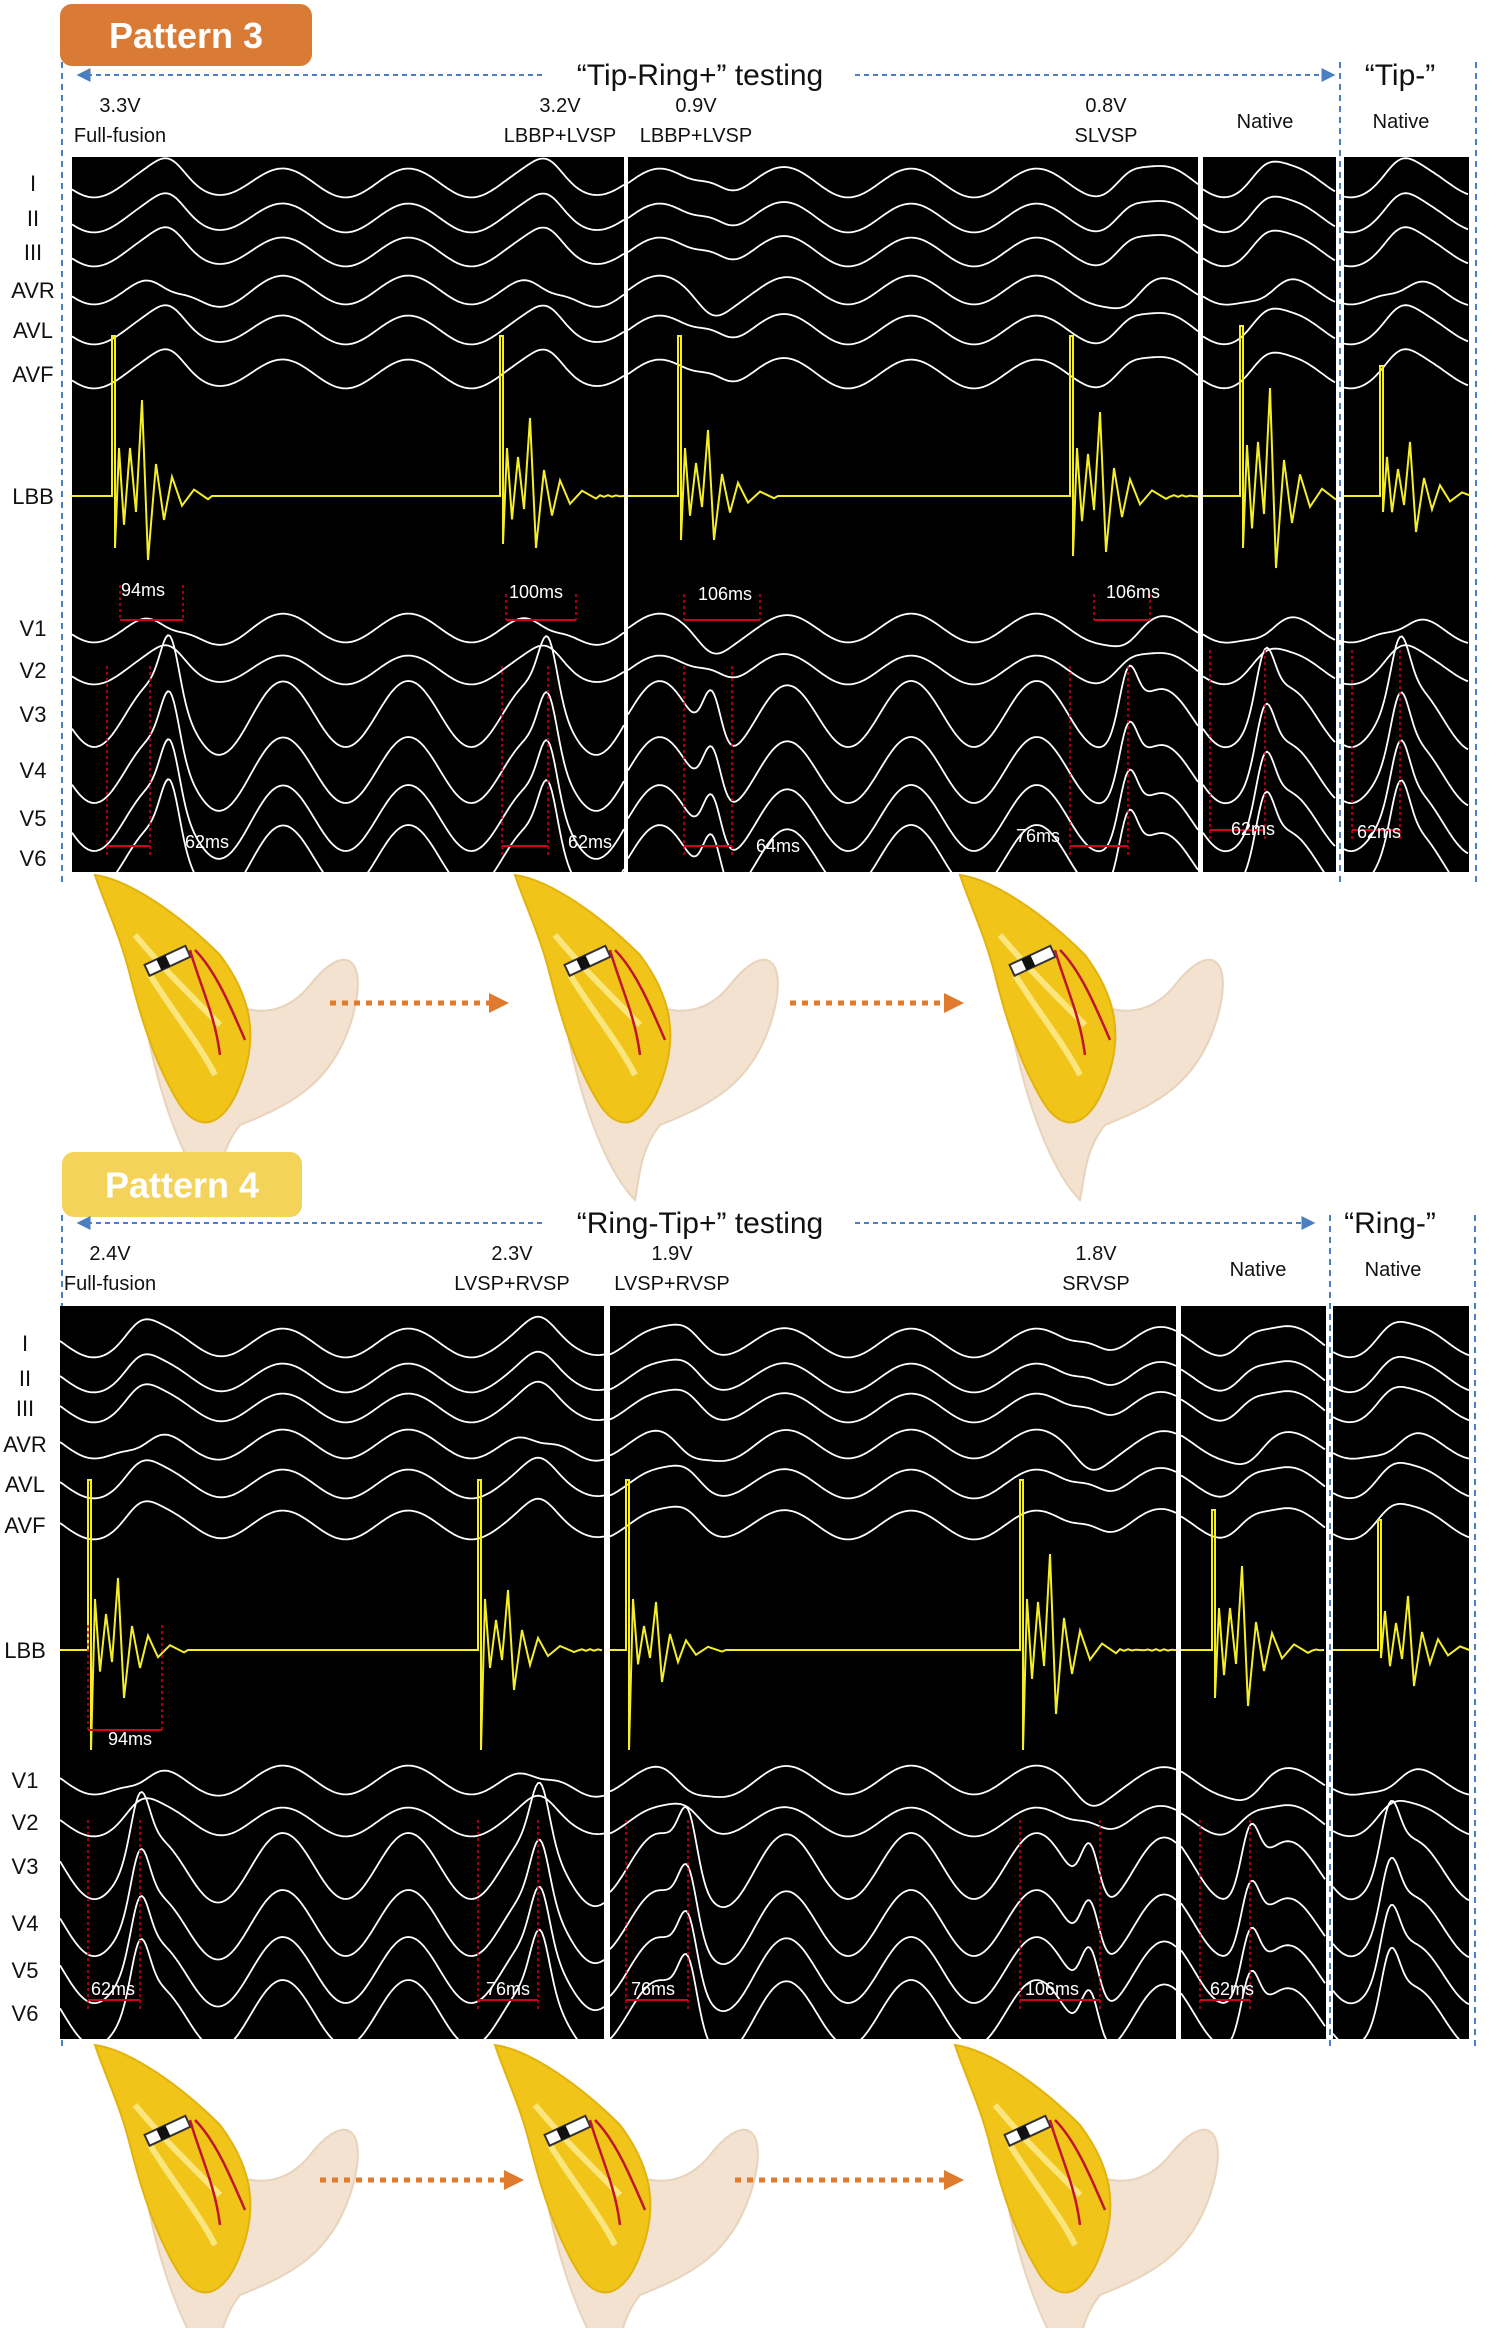  I want to click on column-voltage: 3.2V, so click(560, 106).